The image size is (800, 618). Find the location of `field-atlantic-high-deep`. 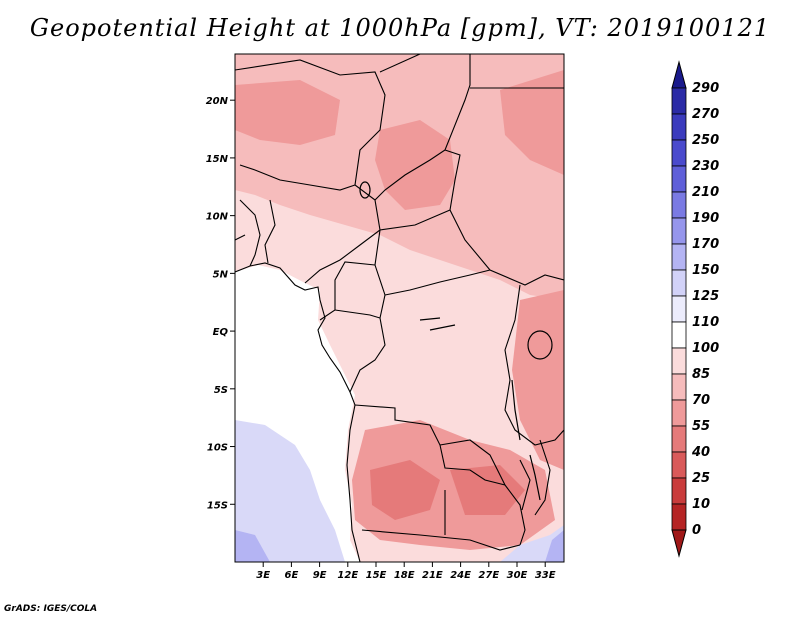

field-atlantic-high-deep is located at coordinates (252, 546).